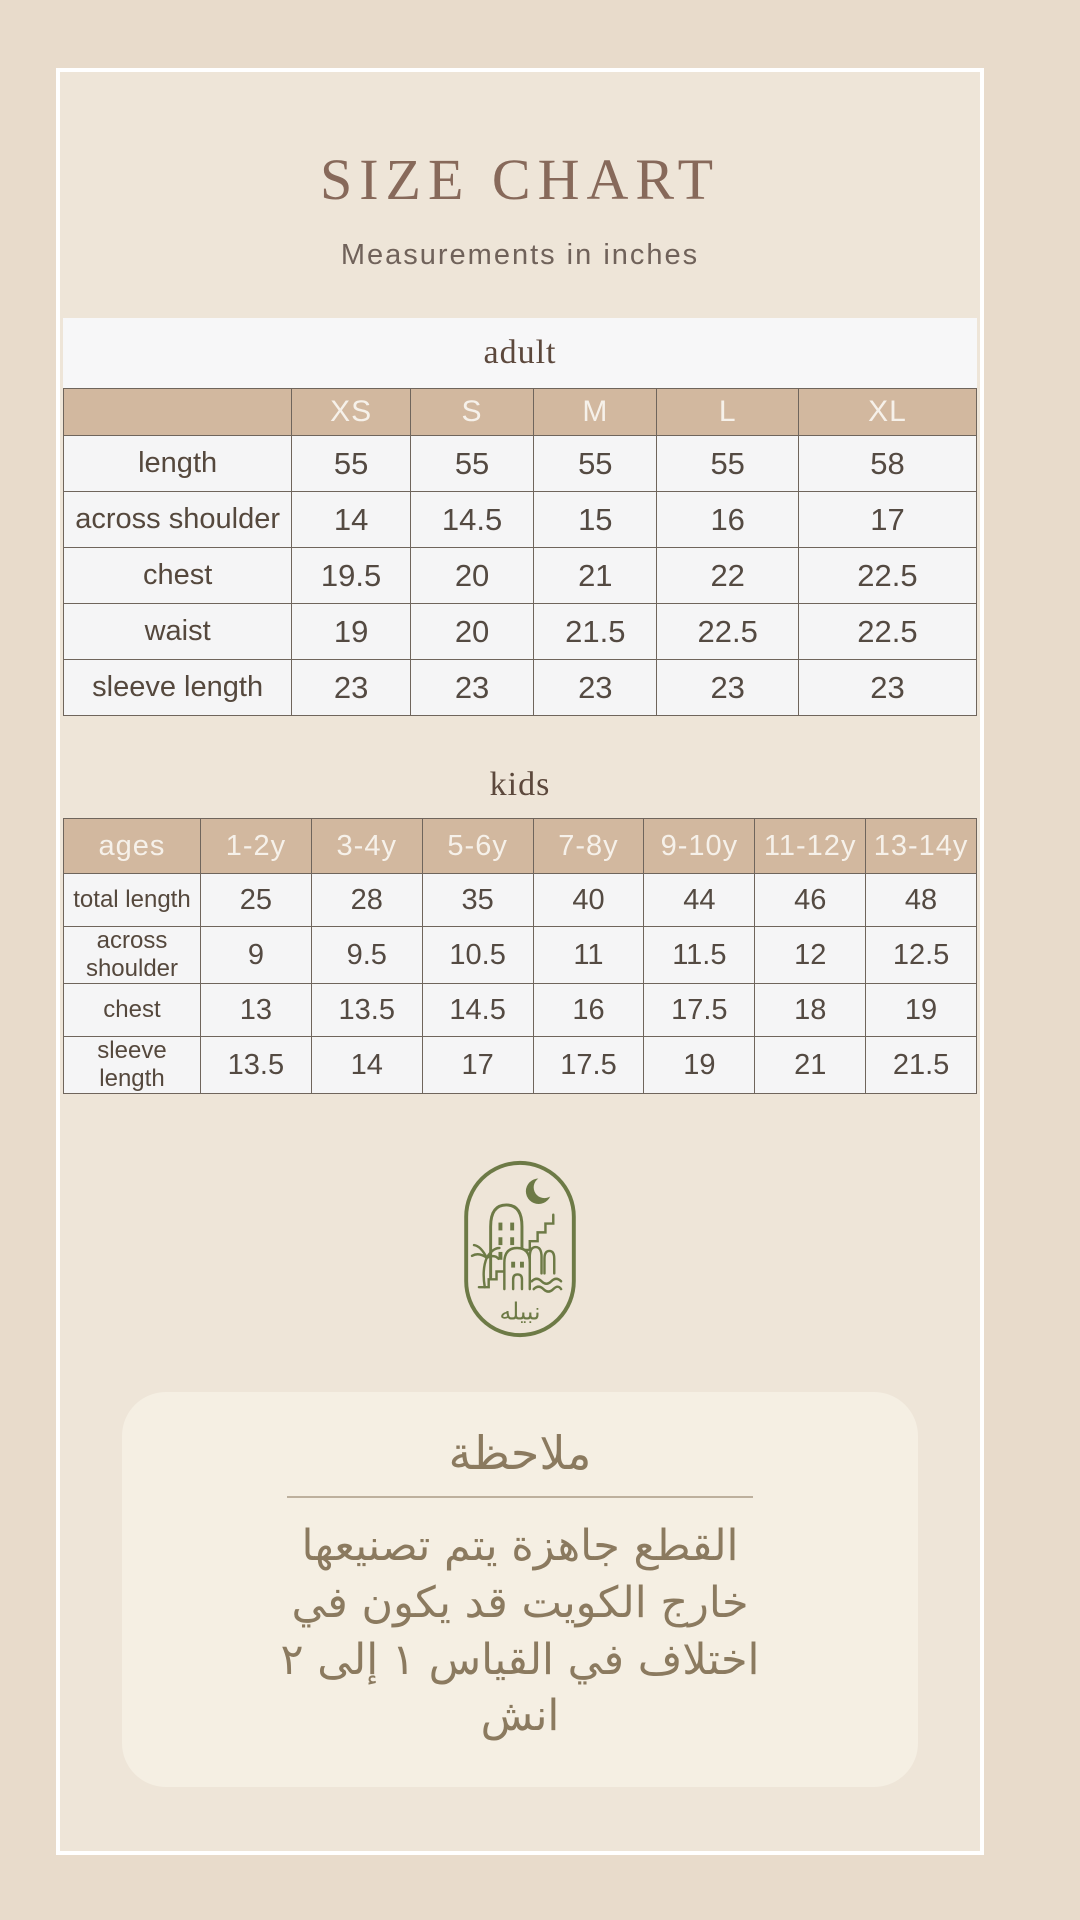  What do you see at coordinates (366, 846) in the screenshot?
I see `age-column-header: 3-4y` at bounding box center [366, 846].